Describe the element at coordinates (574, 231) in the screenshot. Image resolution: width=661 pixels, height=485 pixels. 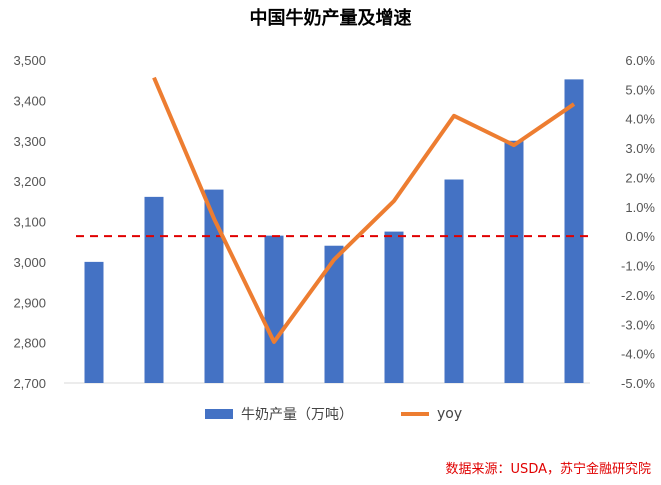
I see `bar-2021E` at that location.